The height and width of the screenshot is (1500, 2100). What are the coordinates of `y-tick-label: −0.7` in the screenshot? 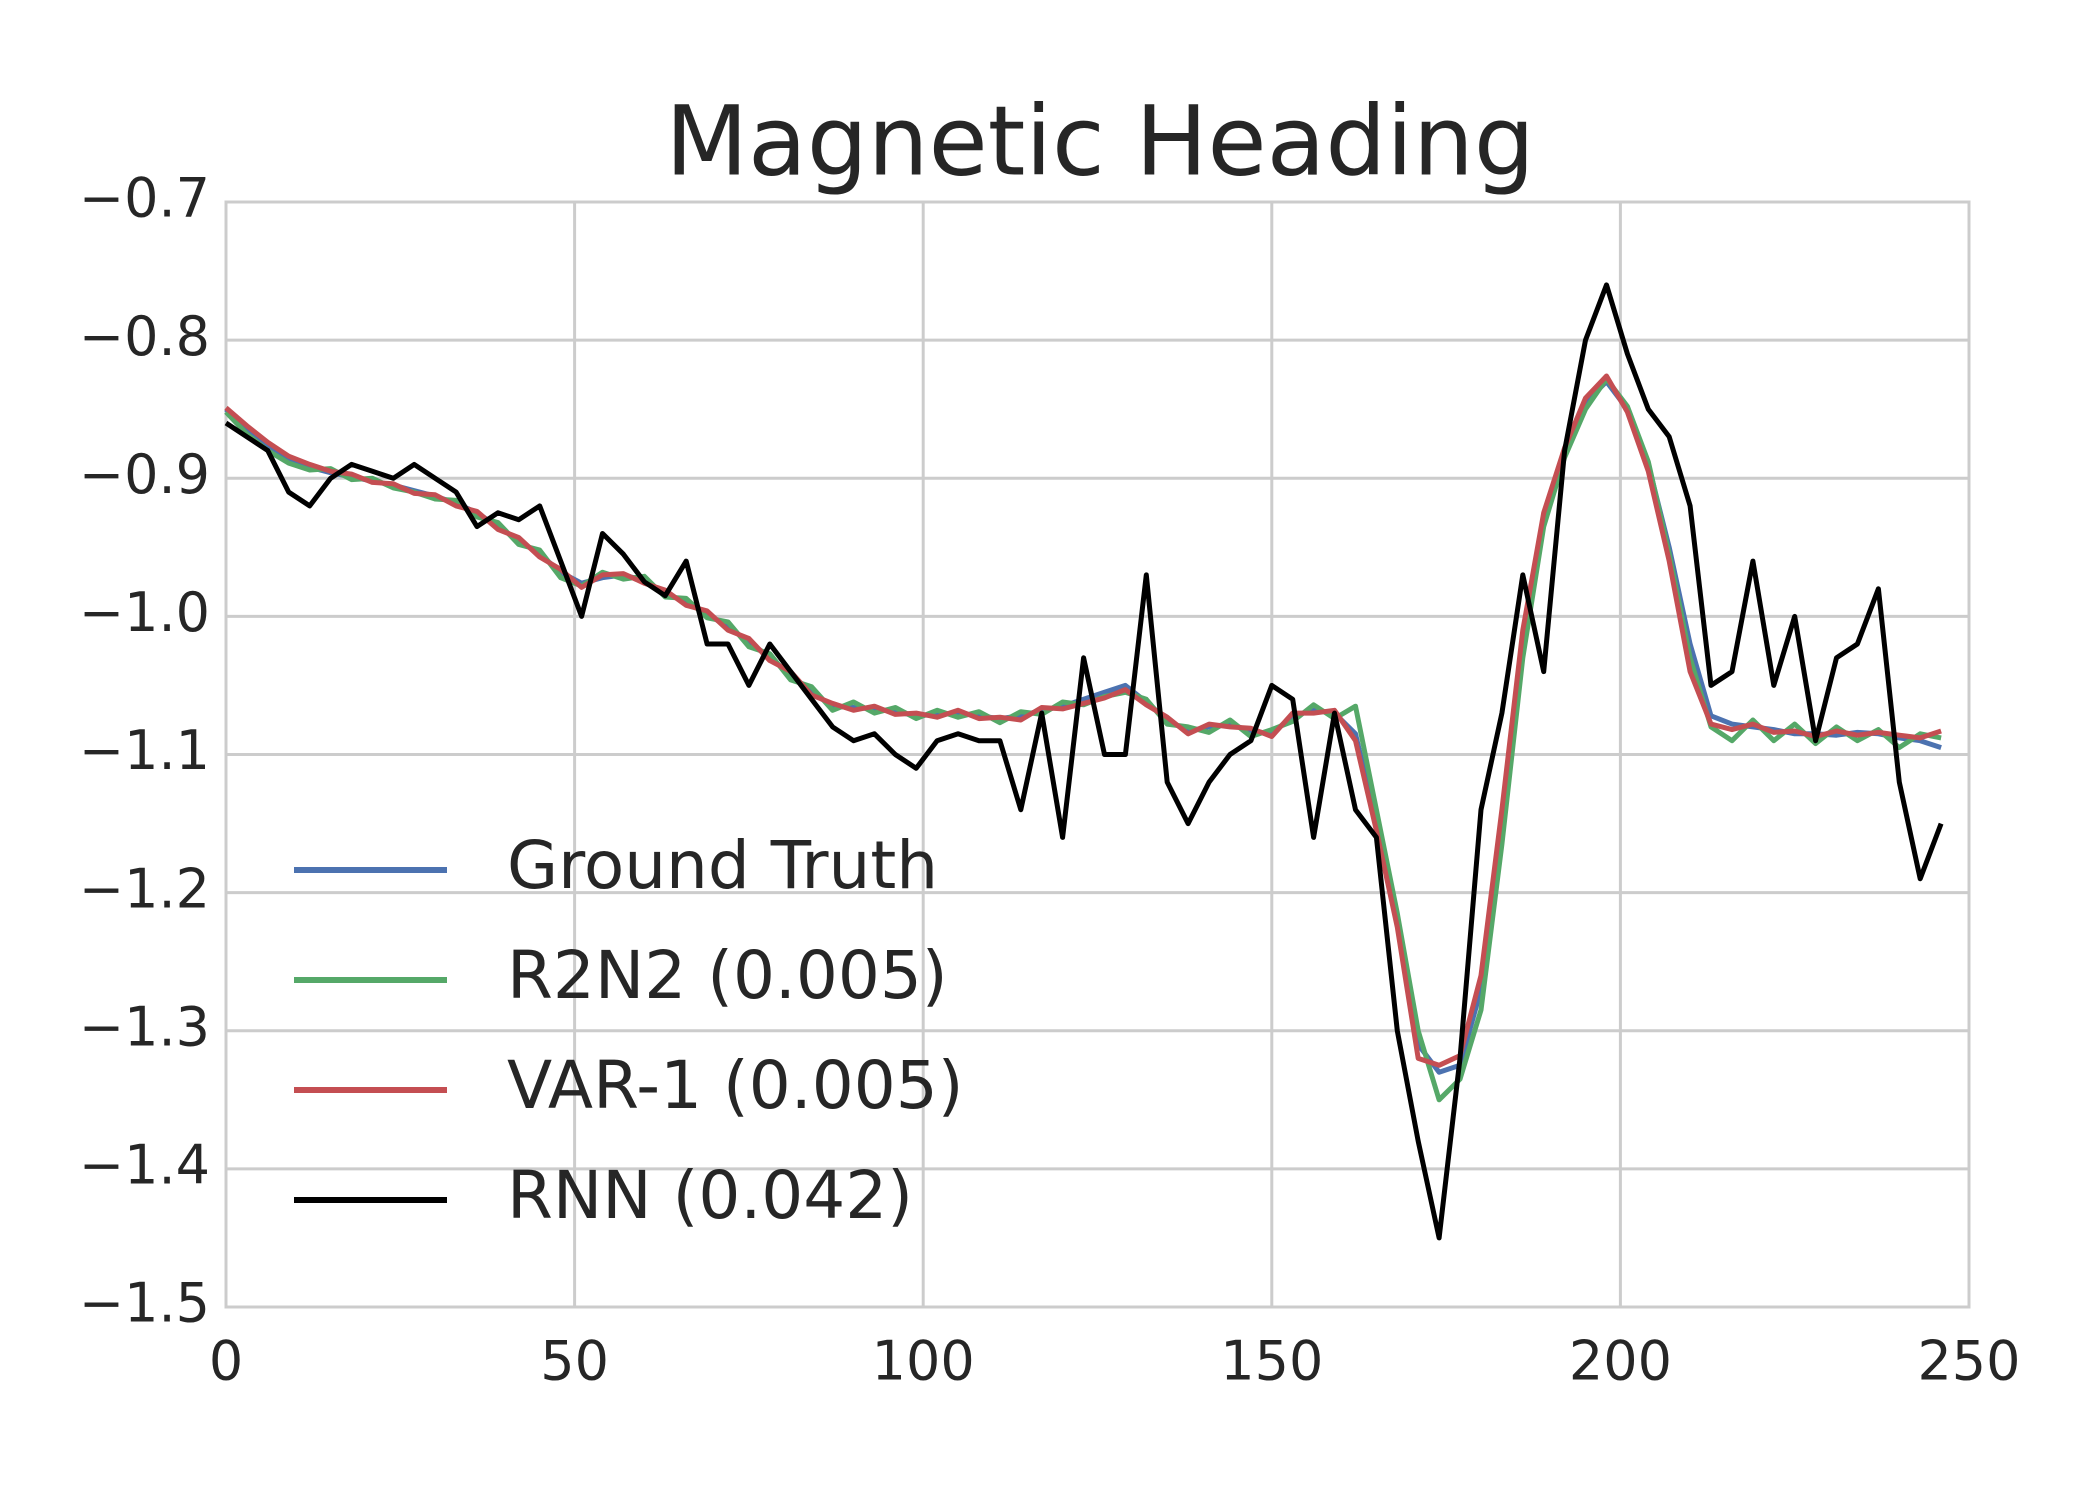 It's located at (144, 198).